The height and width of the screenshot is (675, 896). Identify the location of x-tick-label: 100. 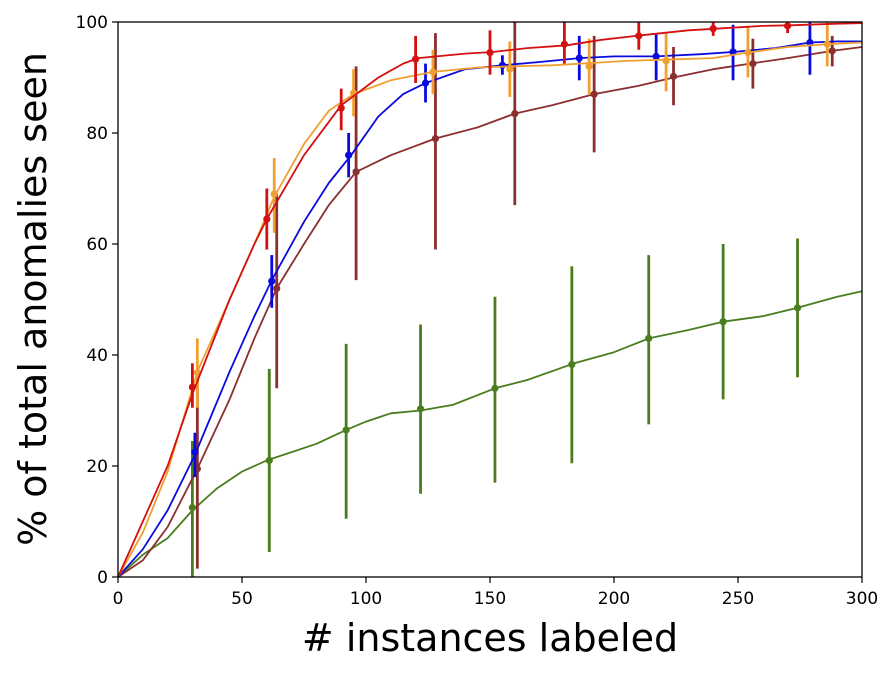
(366, 599).